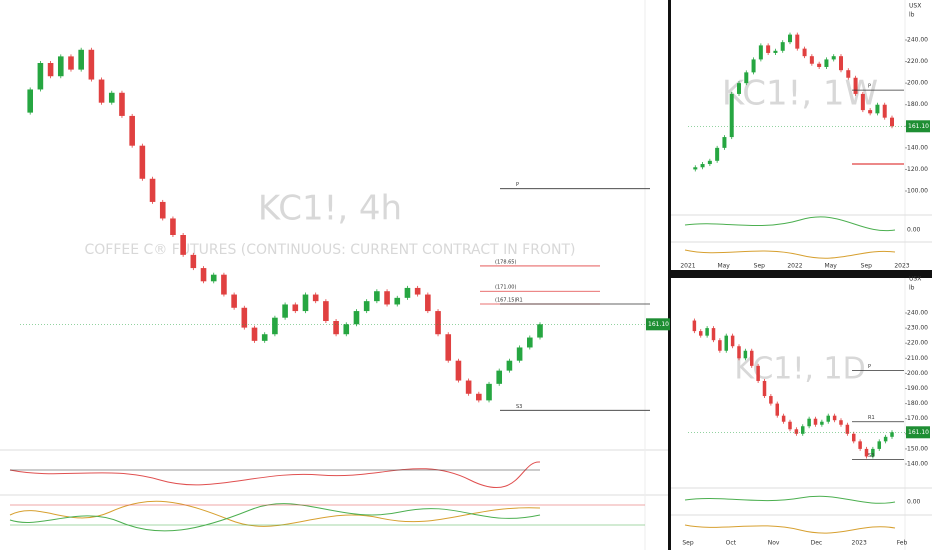 The height and width of the screenshot is (550, 932). Describe the element at coordinates (817, 543) in the screenshot. I see `x-tick-label: Dec` at that location.